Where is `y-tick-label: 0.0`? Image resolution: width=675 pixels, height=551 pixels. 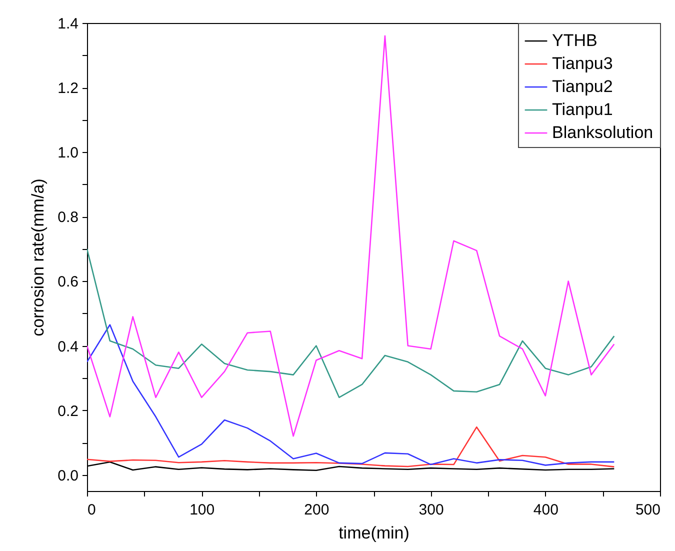 y-tick-label: 0.0 is located at coordinates (68, 475).